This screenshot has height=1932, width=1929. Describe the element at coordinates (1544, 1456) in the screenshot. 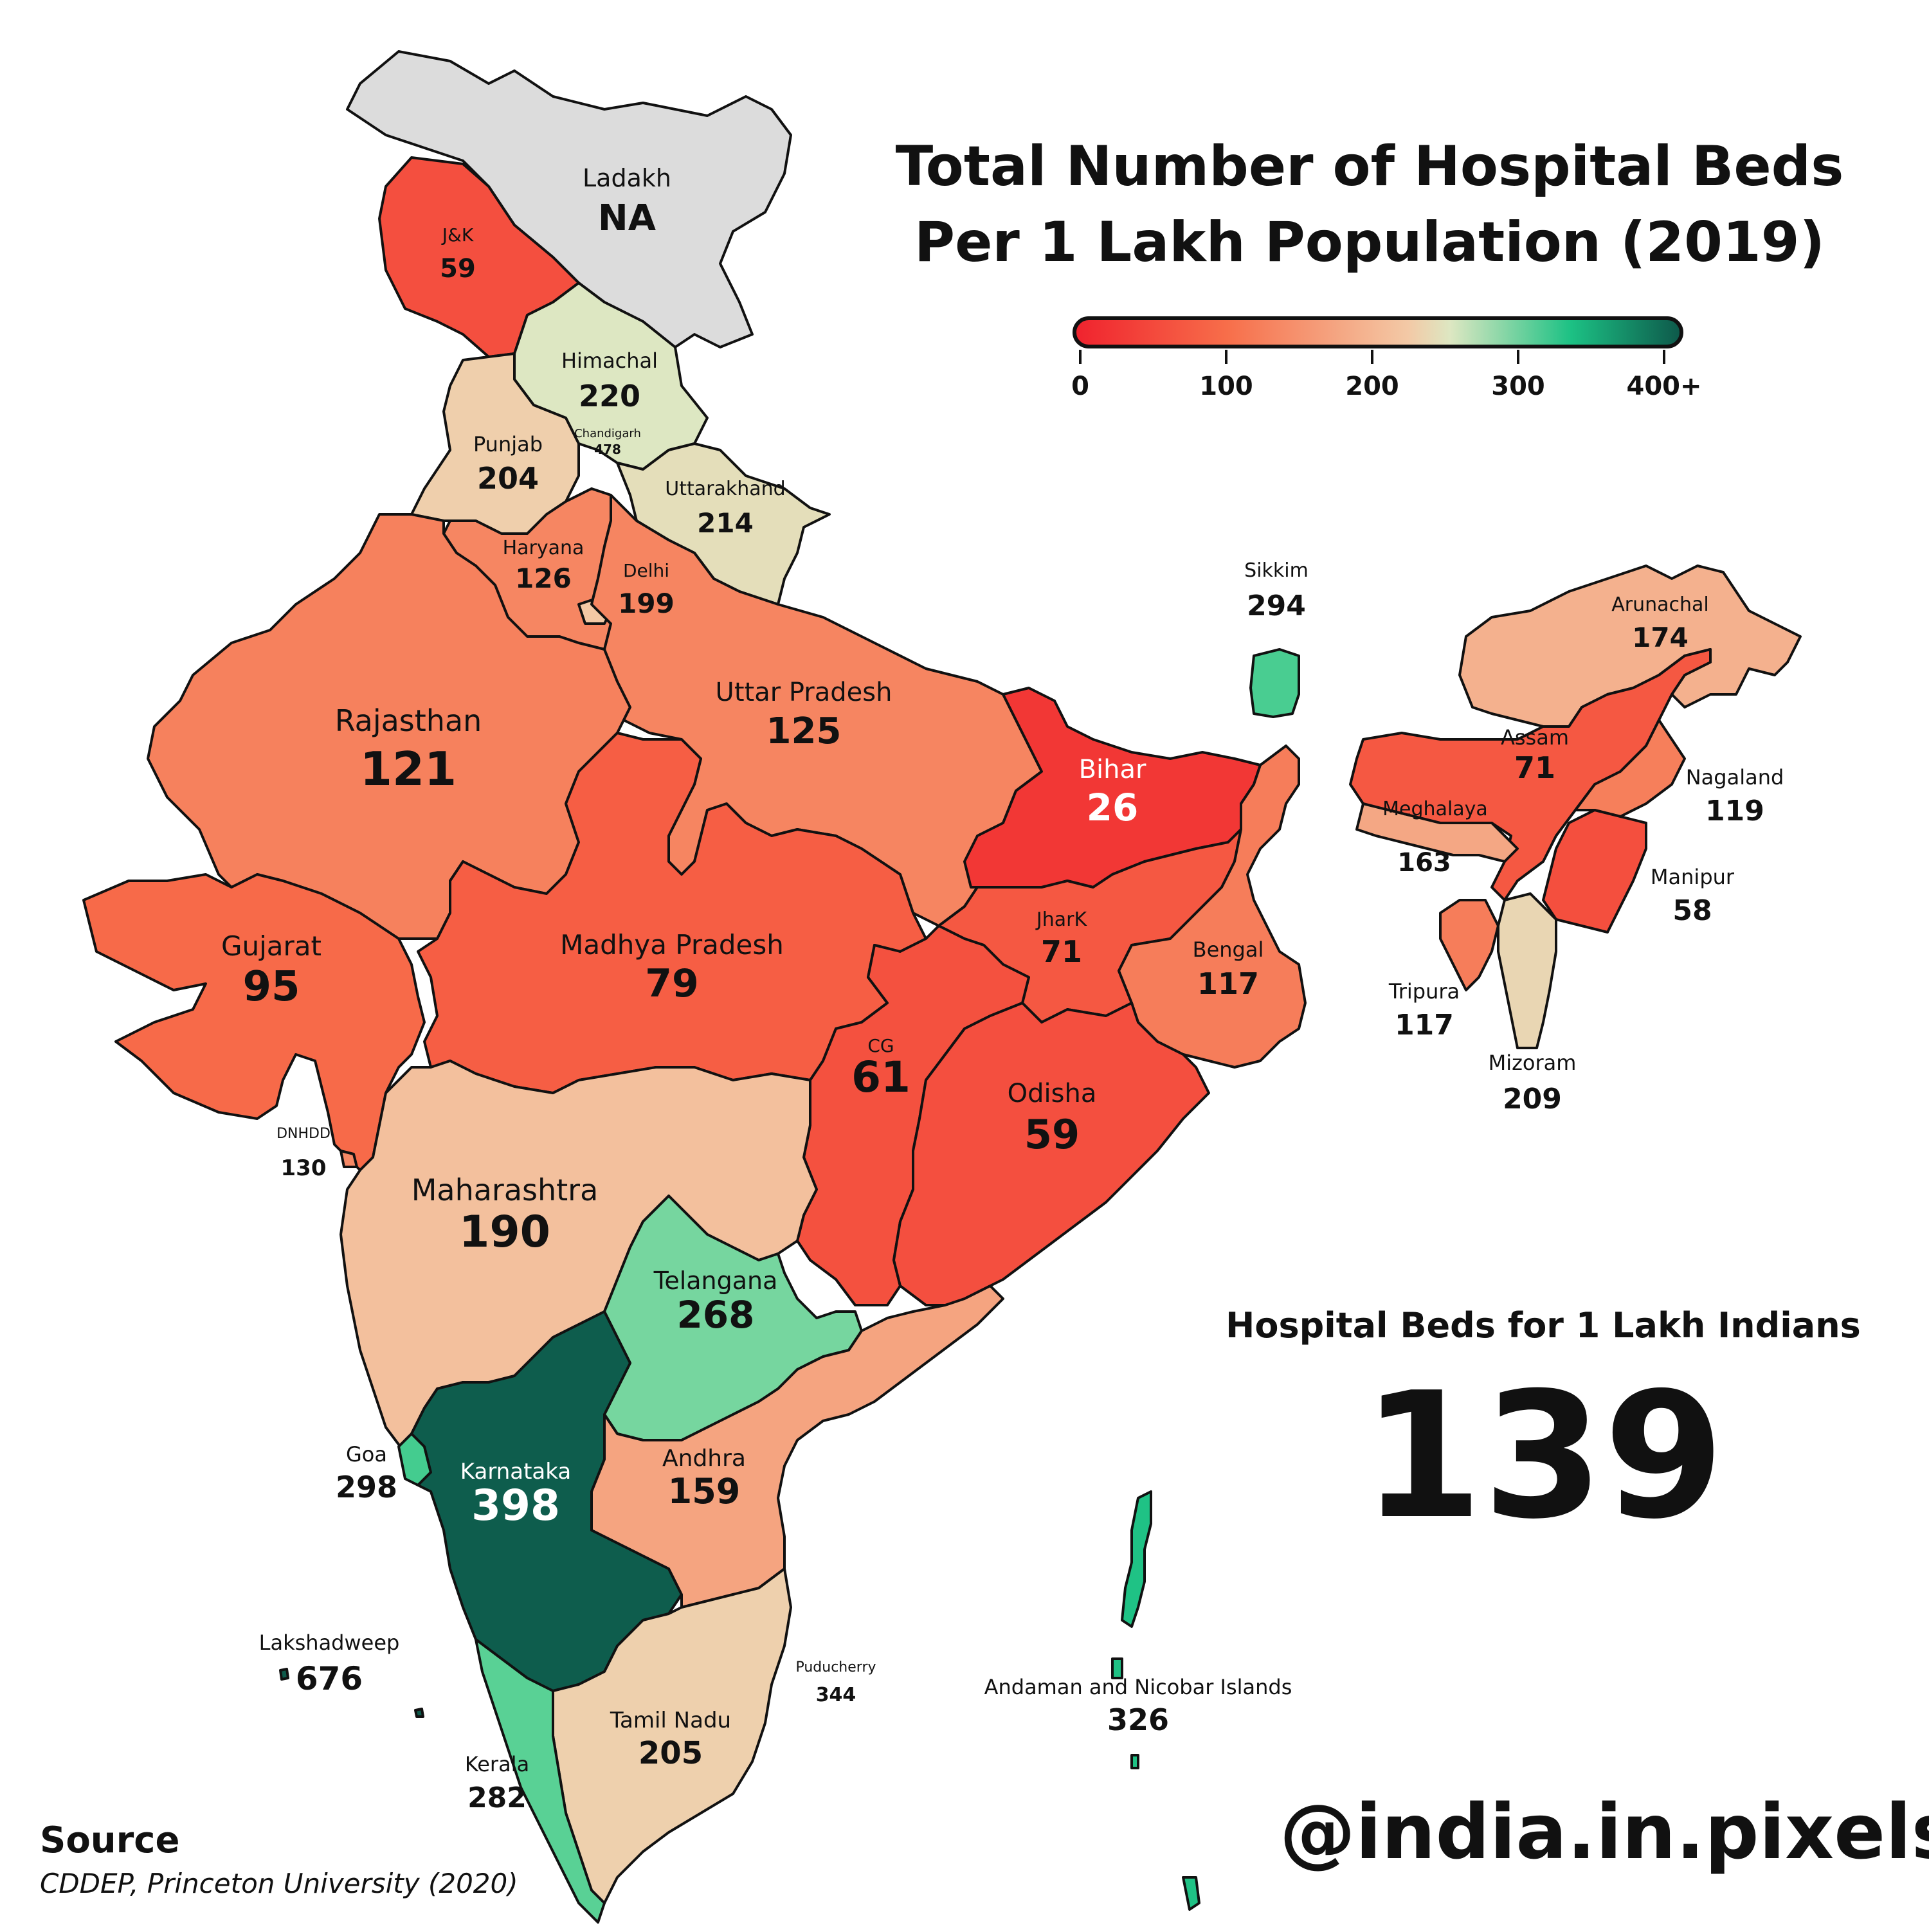

I see `national-average-value: 139` at that location.